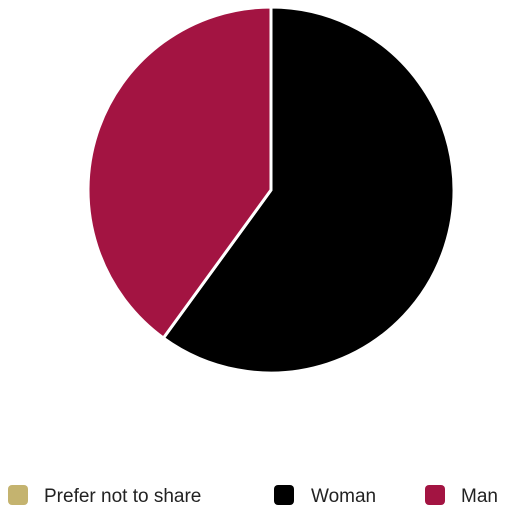 This screenshot has width=508, height=510. I want to click on legend-item-man: Man, so click(461, 496).